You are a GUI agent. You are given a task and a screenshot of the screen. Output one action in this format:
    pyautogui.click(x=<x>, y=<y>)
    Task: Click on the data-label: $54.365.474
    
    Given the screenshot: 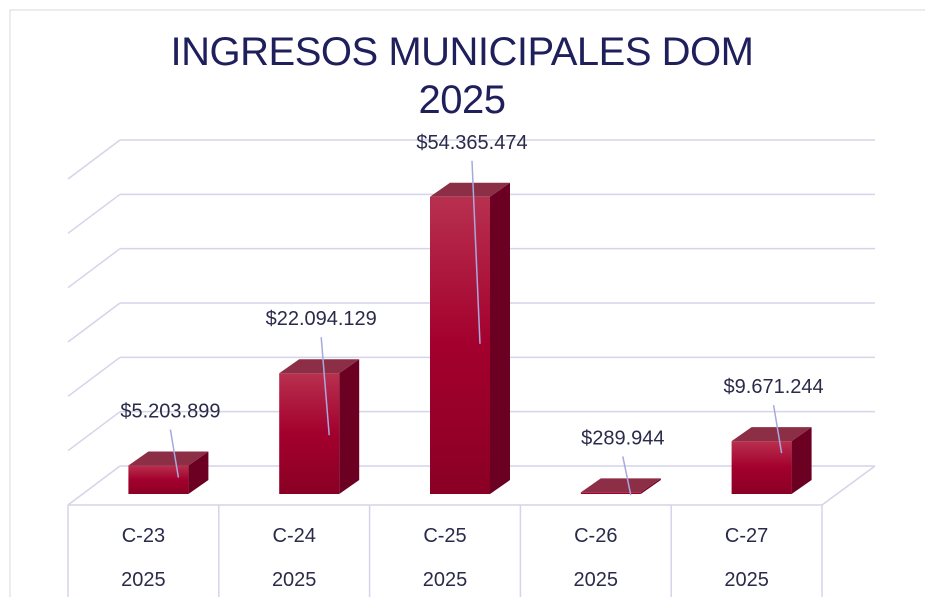 What is the action you would take?
    pyautogui.click(x=471, y=143)
    